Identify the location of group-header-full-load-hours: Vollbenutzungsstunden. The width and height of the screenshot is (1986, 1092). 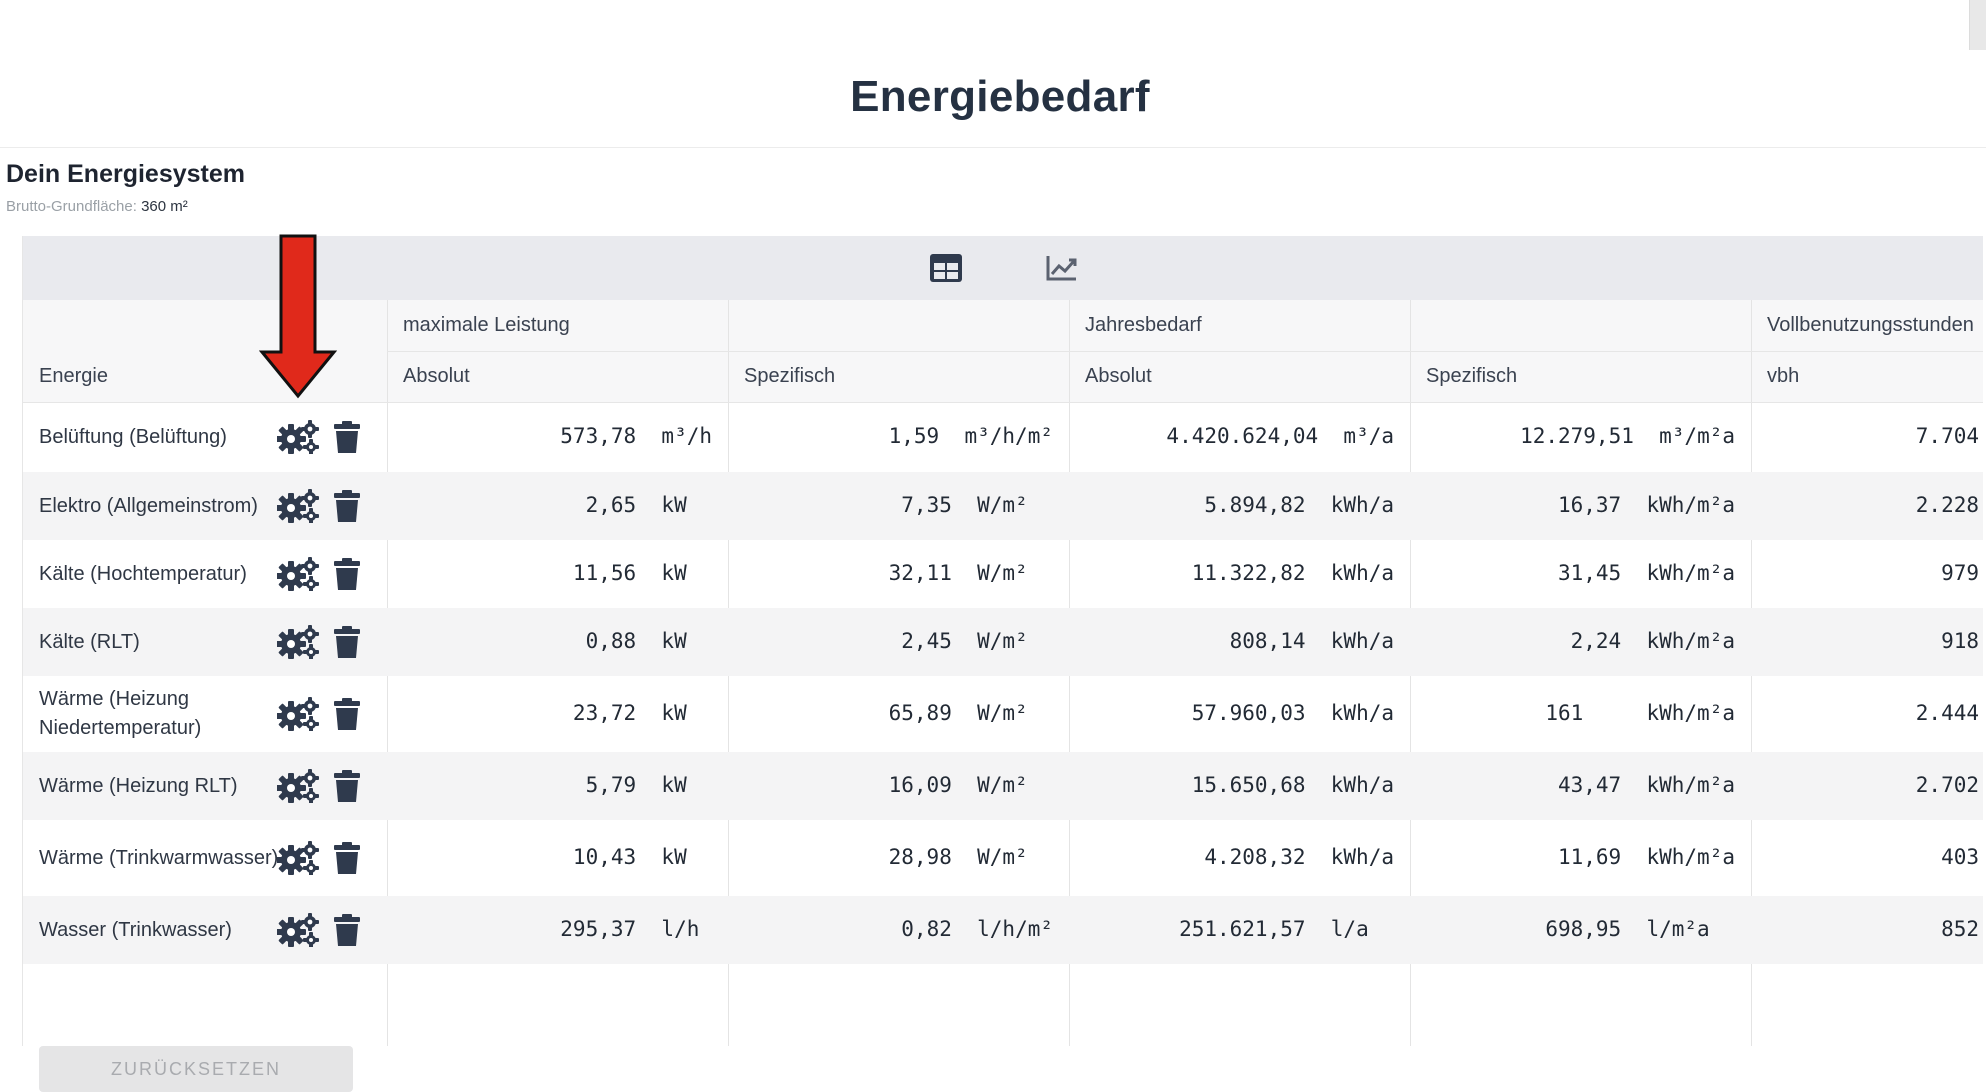
(1870, 325).